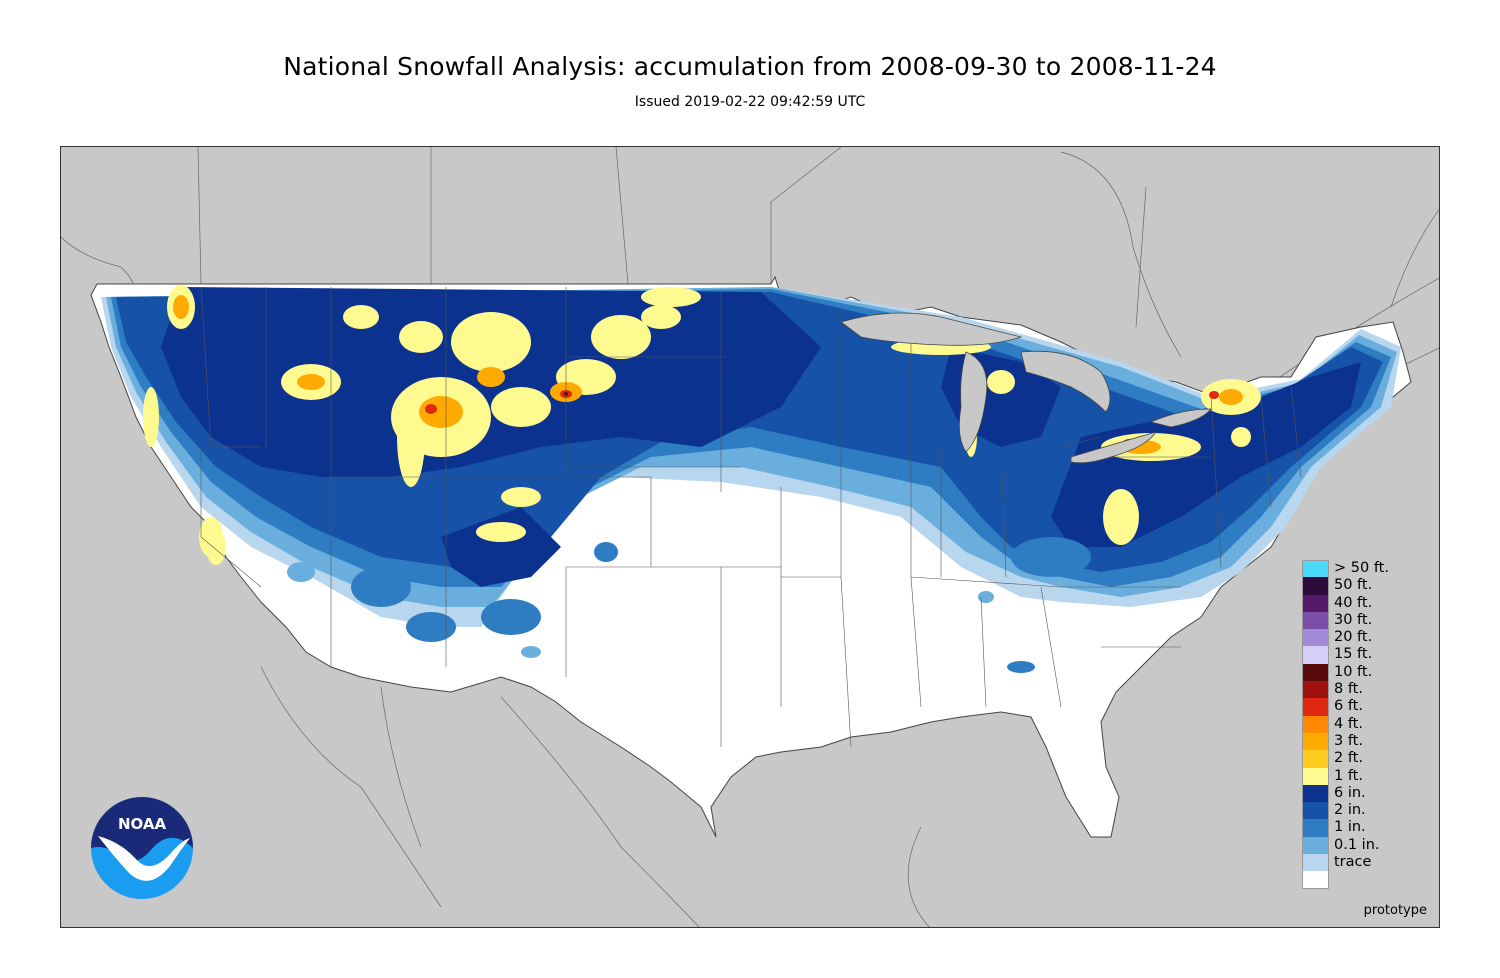  I want to click on legend-label: 3 ft., so click(1348, 740).